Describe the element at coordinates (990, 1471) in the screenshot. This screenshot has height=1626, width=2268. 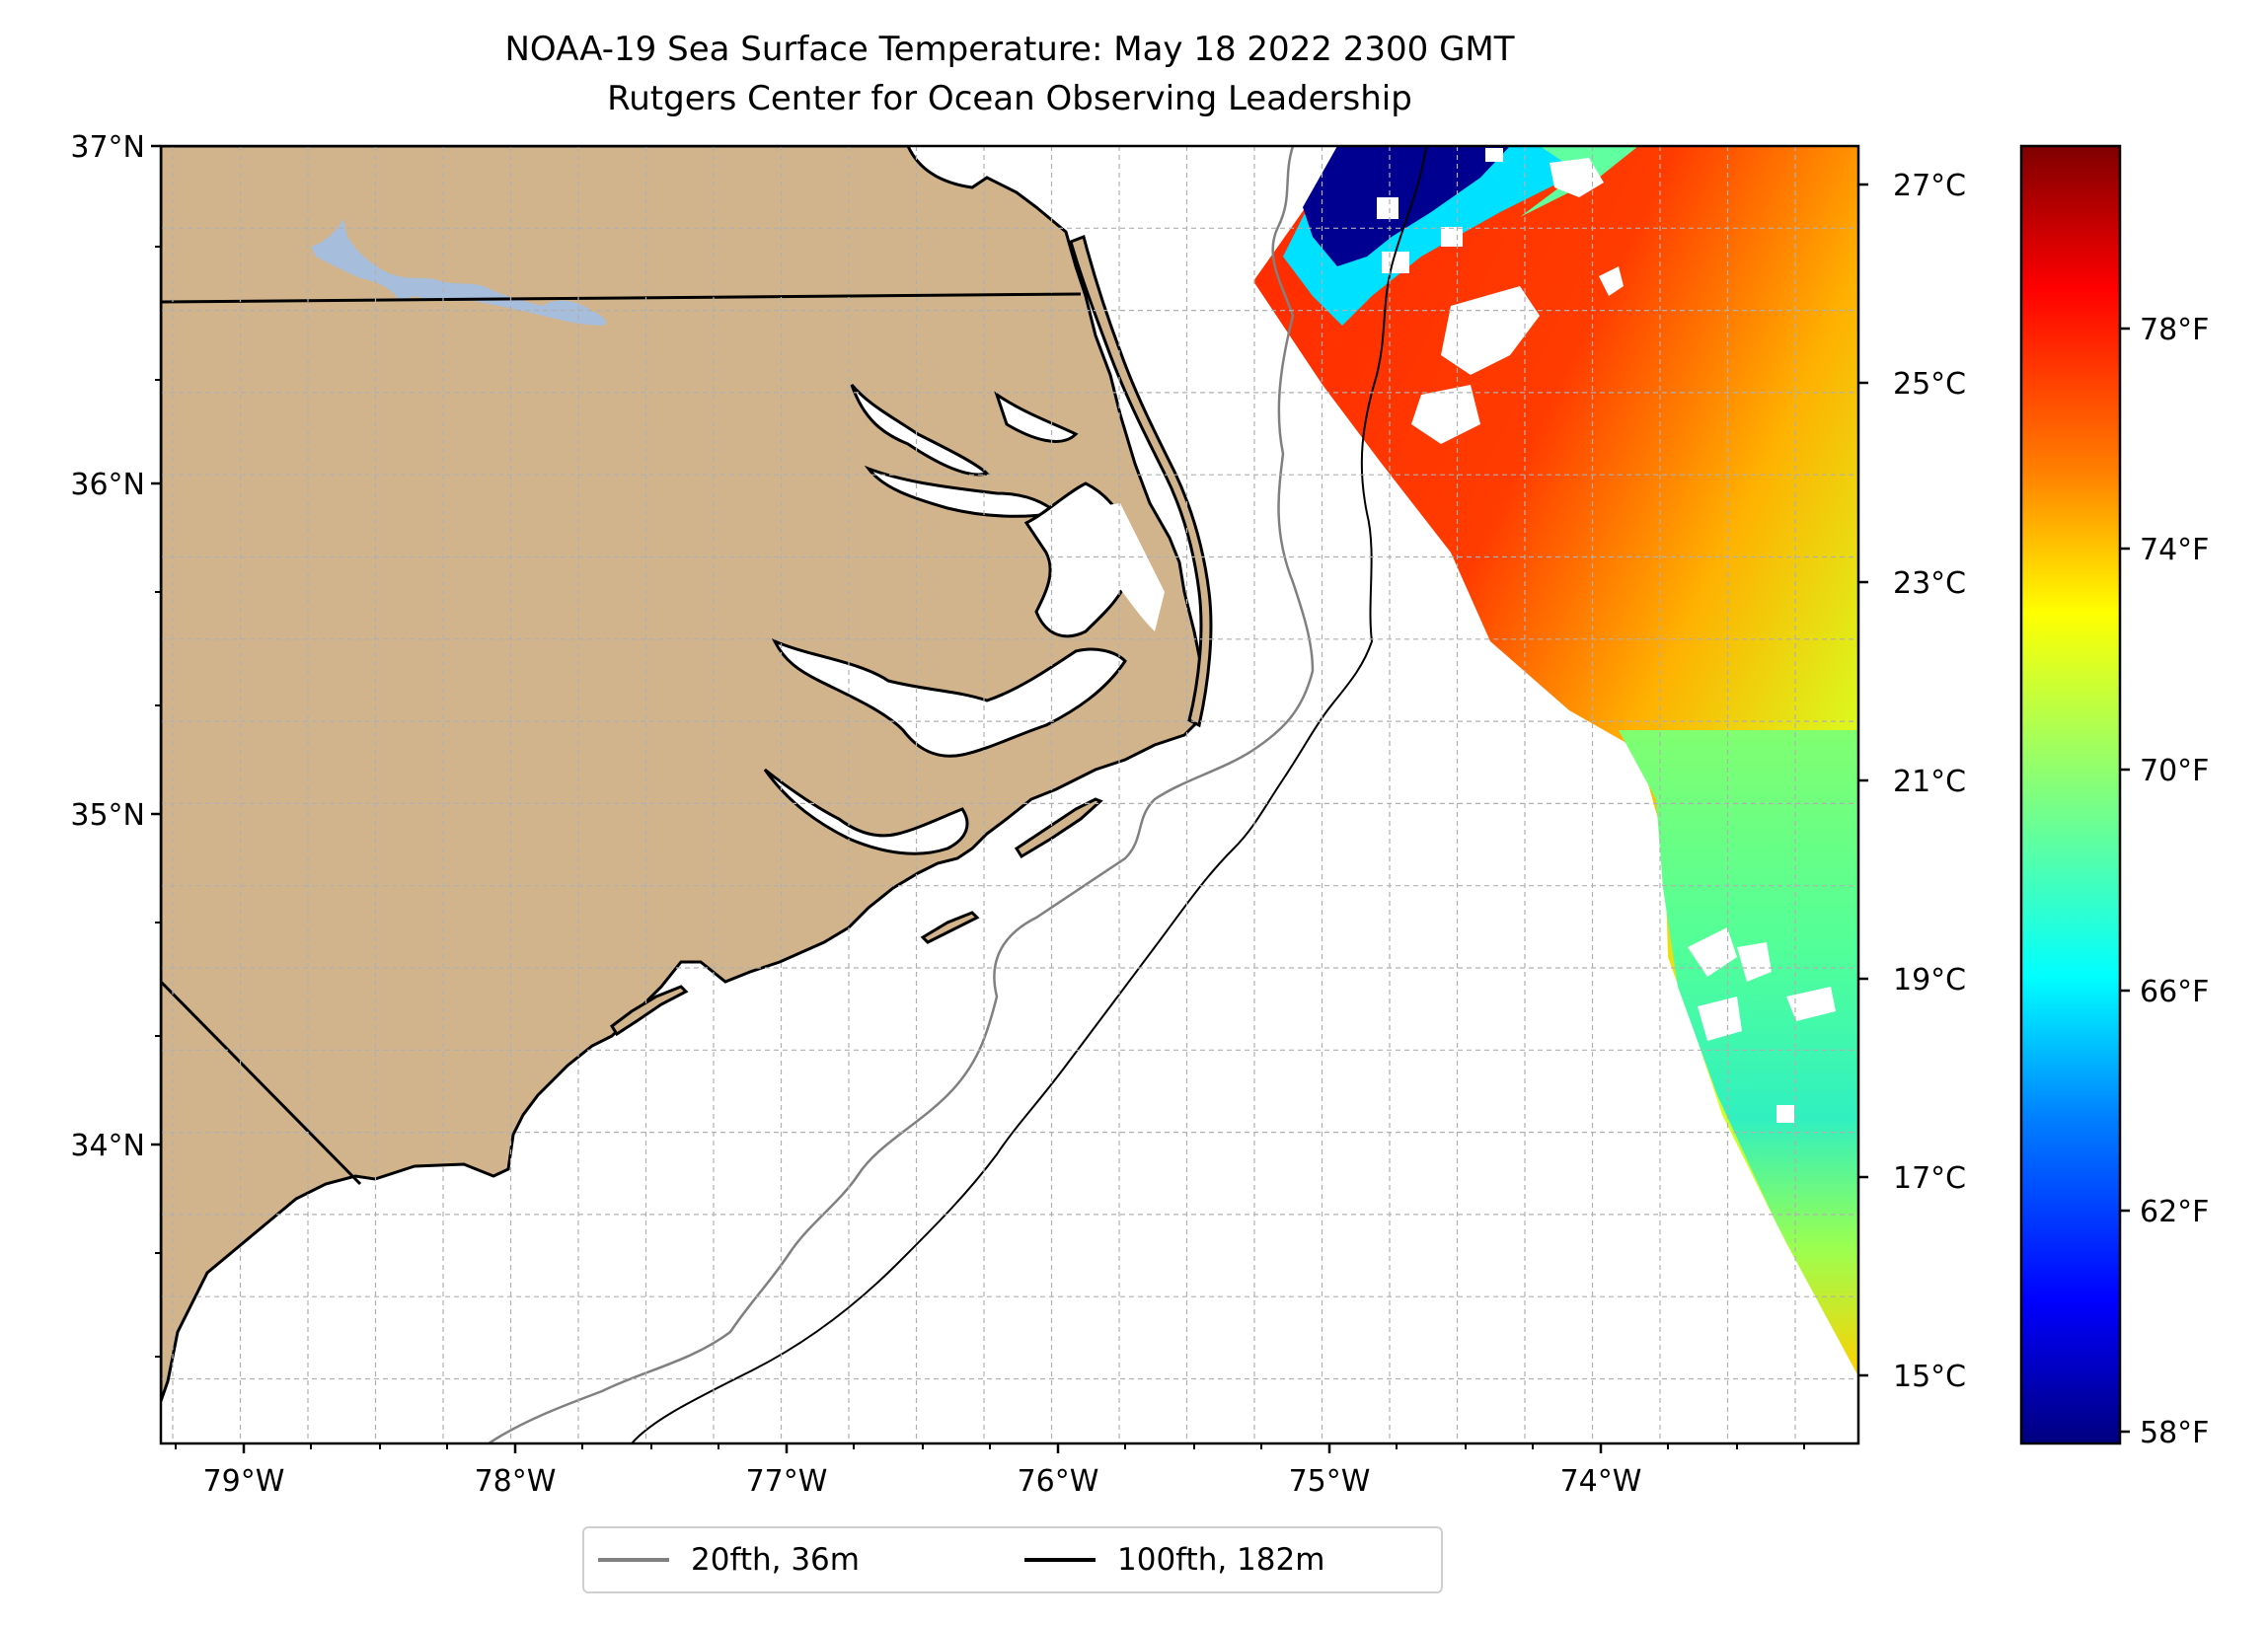
I see `longitude-labels: 79°W 78°W 77°W 76°W 75°W 74°W` at that location.